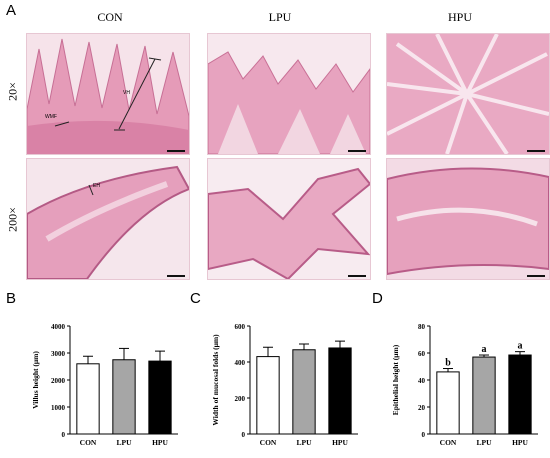  I want to click on y-axis-label: Epithelial height (μm), so click(395, 379).